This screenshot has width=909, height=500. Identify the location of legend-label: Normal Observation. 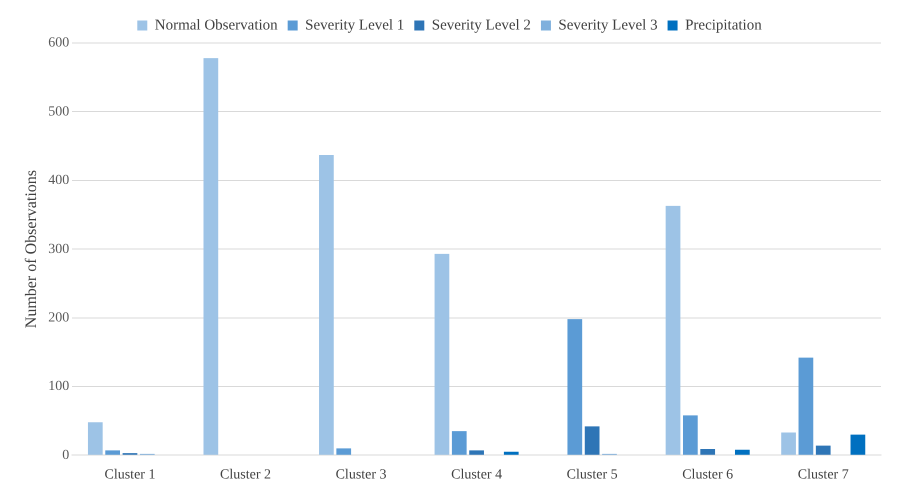
(216, 25).